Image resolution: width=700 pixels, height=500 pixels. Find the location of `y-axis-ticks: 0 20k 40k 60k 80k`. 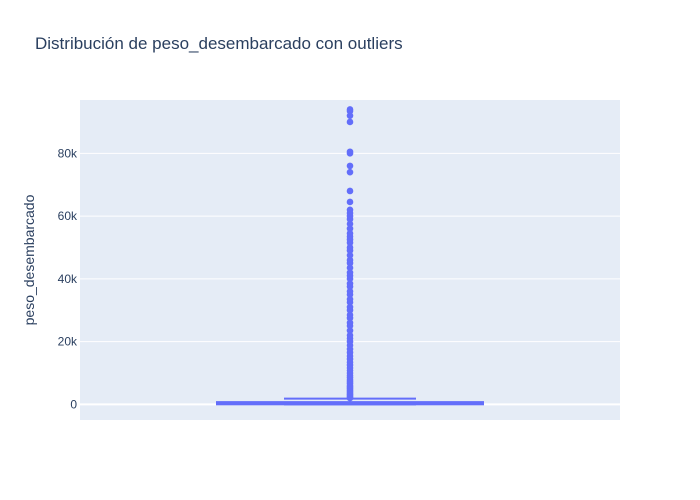

y-axis-ticks: 0 20k 40k 60k 80k is located at coordinates (68, 278).